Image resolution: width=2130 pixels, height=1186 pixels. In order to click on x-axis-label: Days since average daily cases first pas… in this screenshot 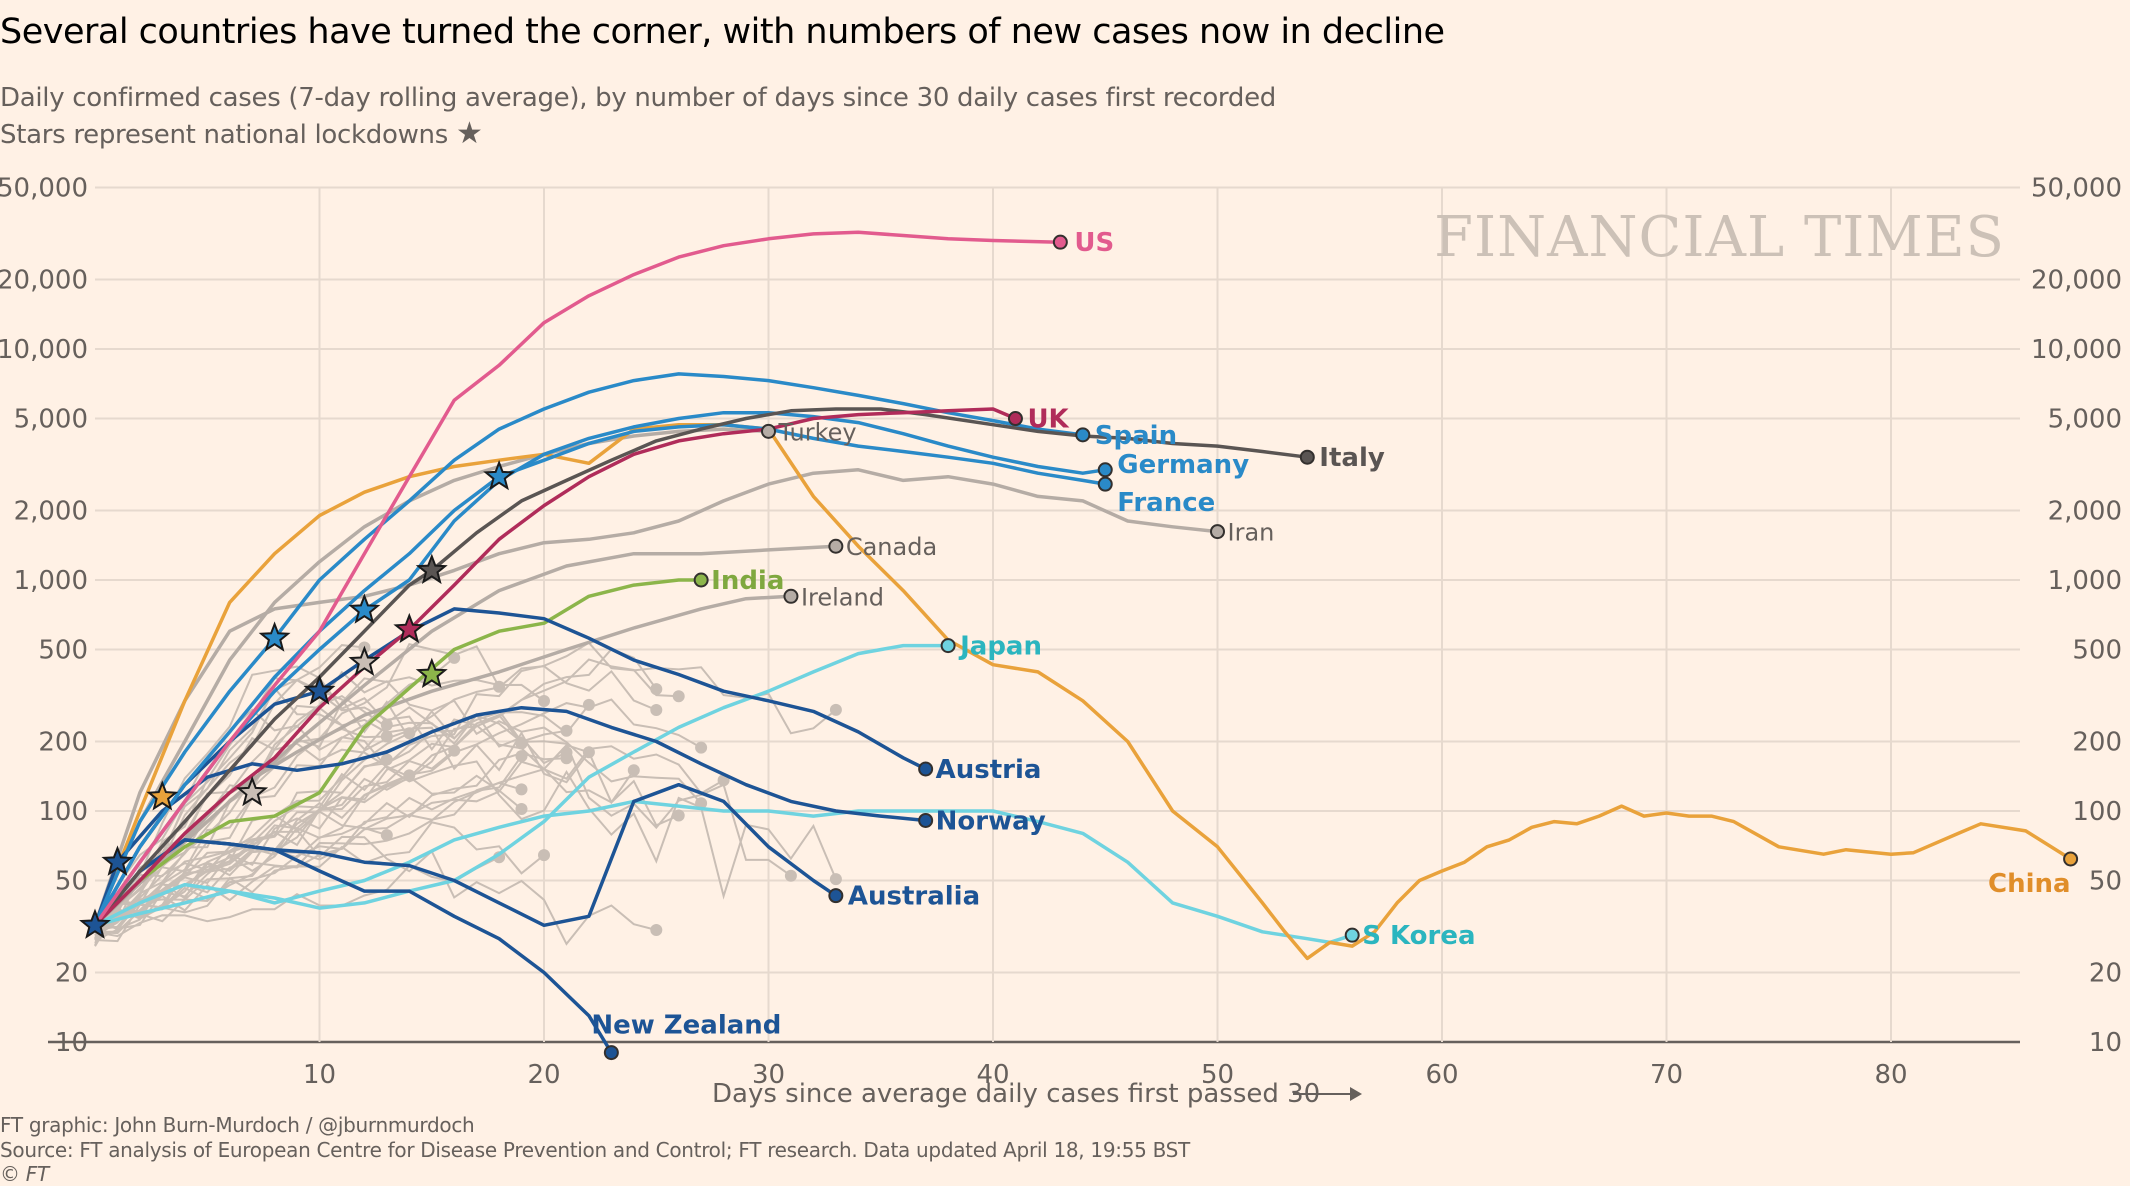, I will do `click(1016, 1094)`.